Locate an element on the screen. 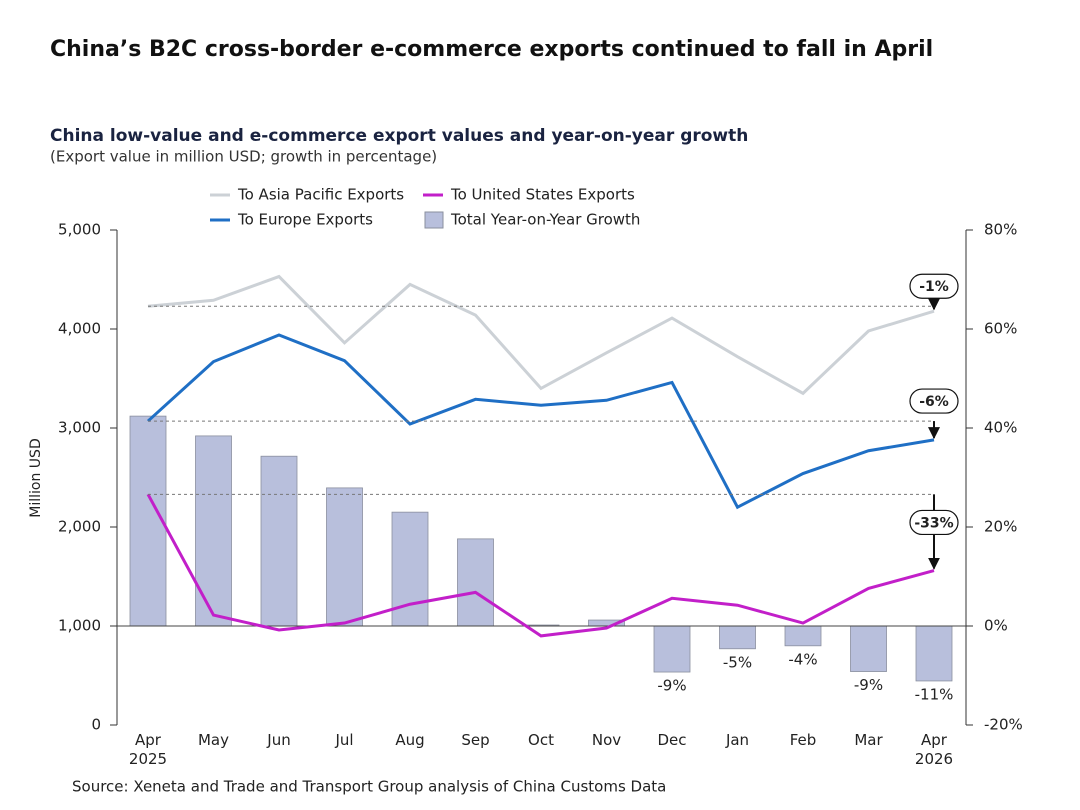 This screenshot has width=1080, height=810. legend-label: To Asia Pacific Exports is located at coordinates (320, 195).